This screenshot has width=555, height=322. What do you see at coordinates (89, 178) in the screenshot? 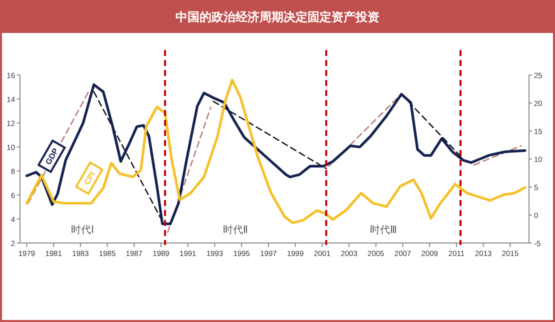
I see `text: CPI` at bounding box center [89, 178].